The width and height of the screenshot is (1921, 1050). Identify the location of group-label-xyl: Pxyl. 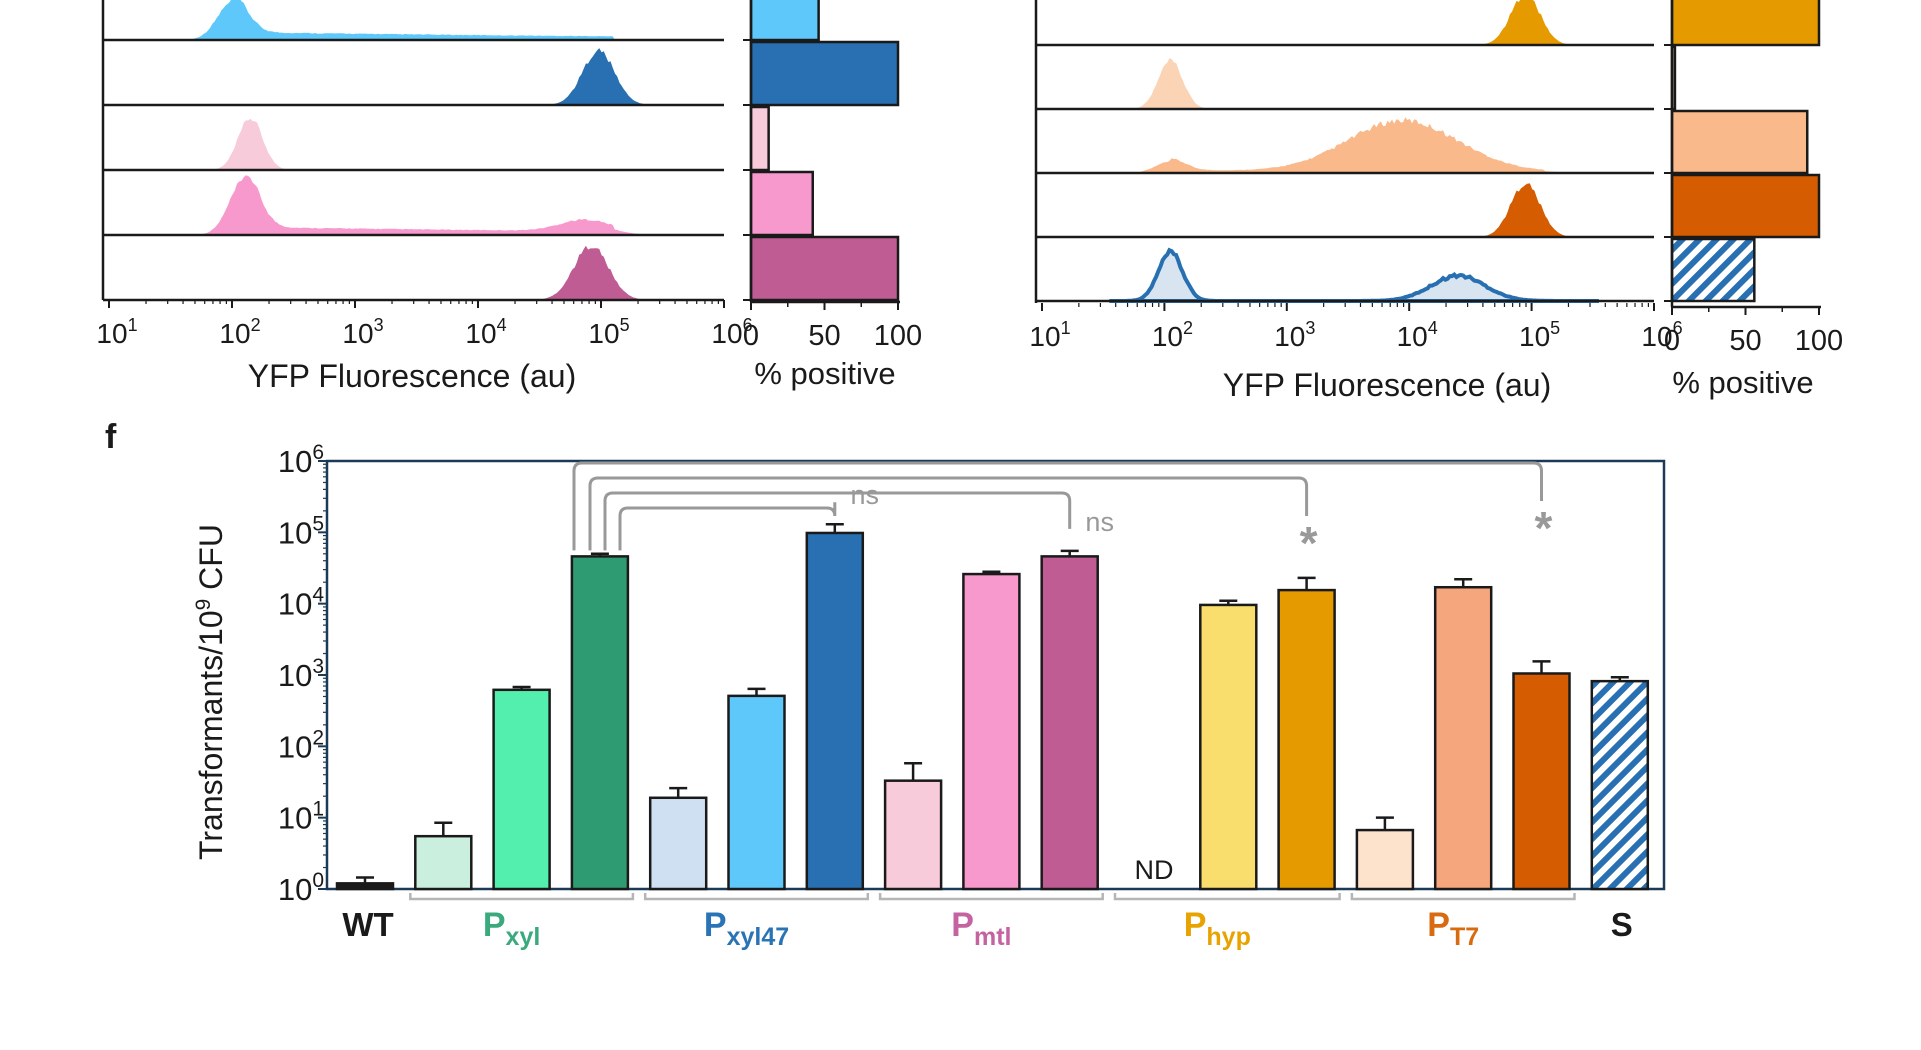
(511, 928).